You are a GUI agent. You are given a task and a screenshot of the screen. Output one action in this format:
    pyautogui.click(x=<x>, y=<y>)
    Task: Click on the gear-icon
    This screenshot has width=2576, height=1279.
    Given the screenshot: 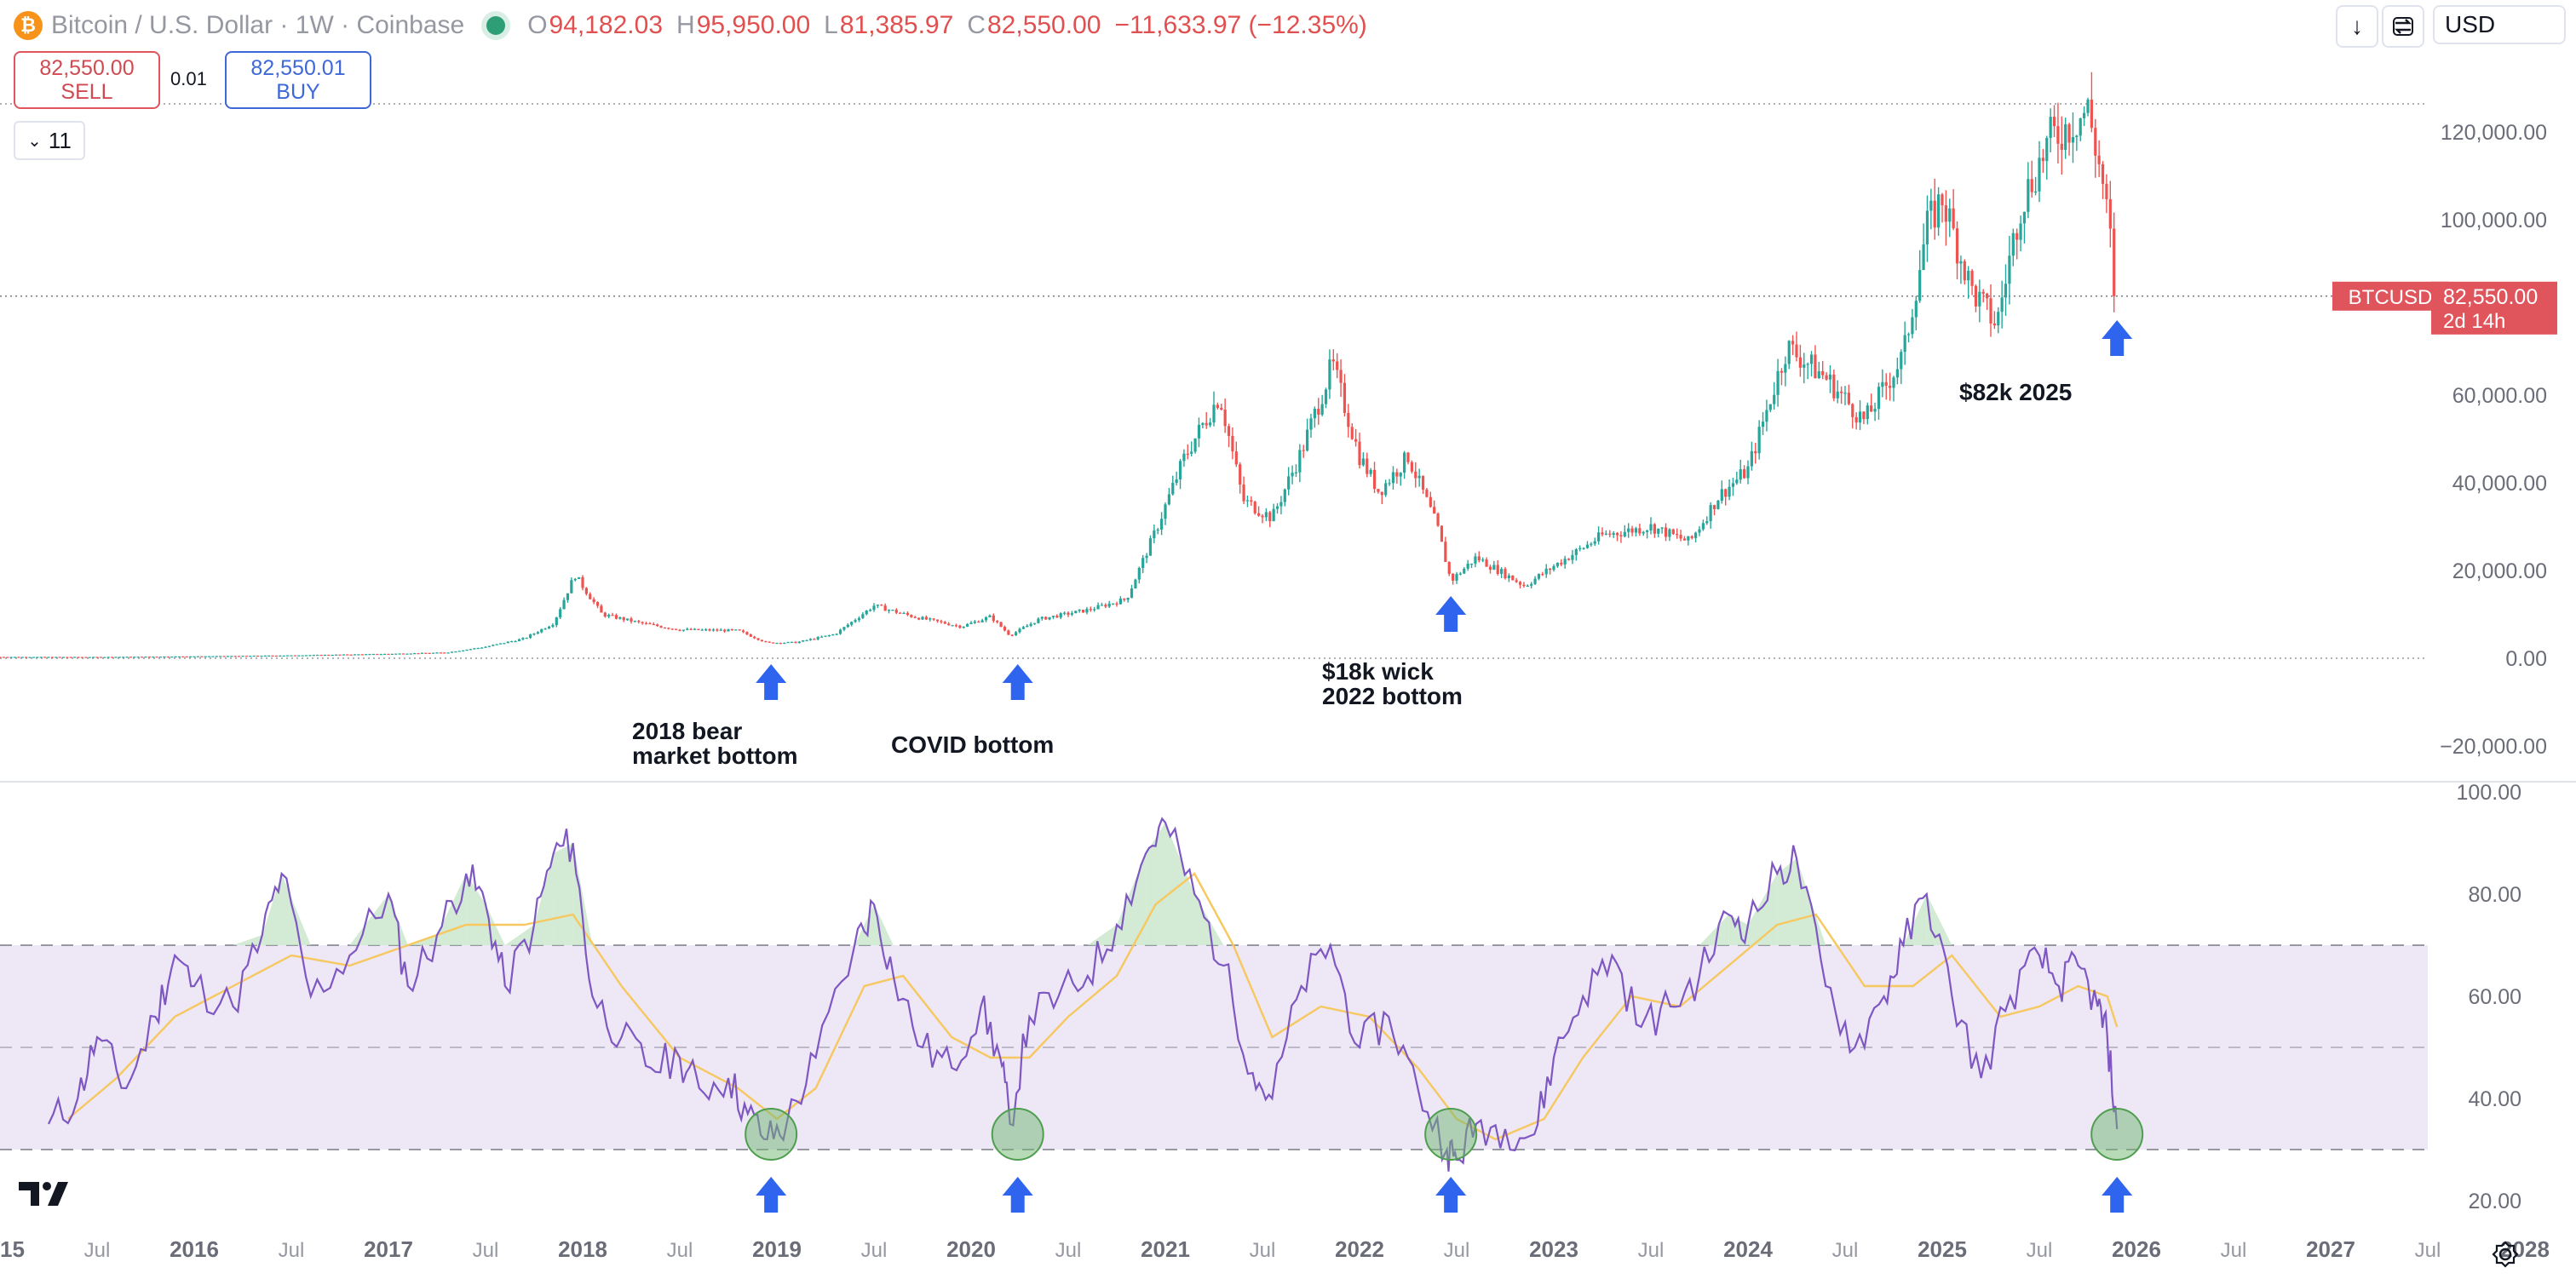 What is the action you would take?
    pyautogui.click(x=2506, y=1255)
    